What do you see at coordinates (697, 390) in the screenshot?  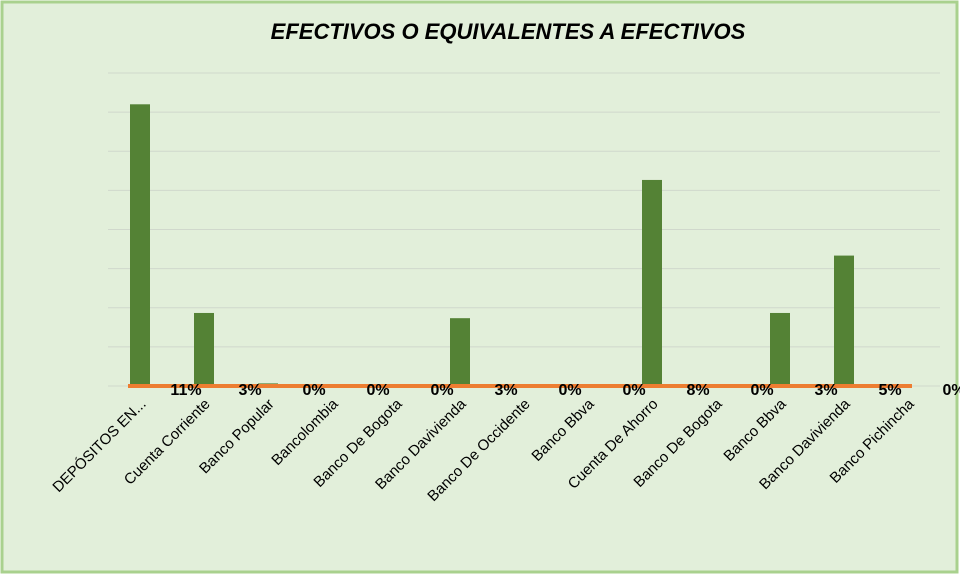 I see `data-label: 8%` at bounding box center [697, 390].